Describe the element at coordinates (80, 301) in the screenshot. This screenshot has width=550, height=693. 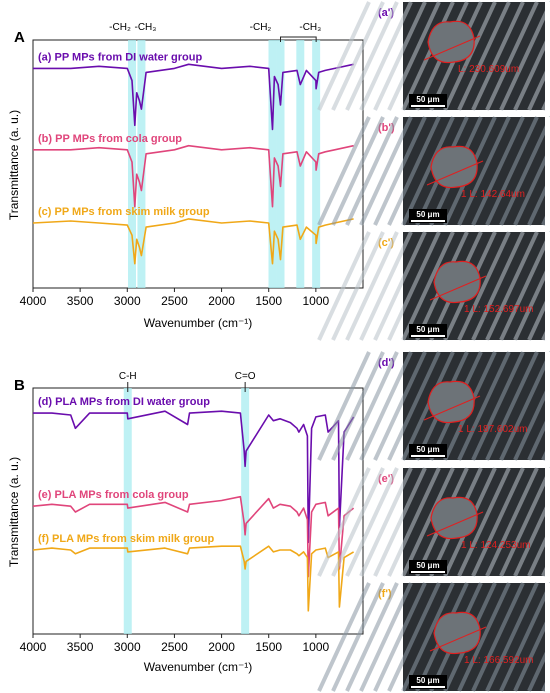
I see `x-tick-label: 3500` at that location.